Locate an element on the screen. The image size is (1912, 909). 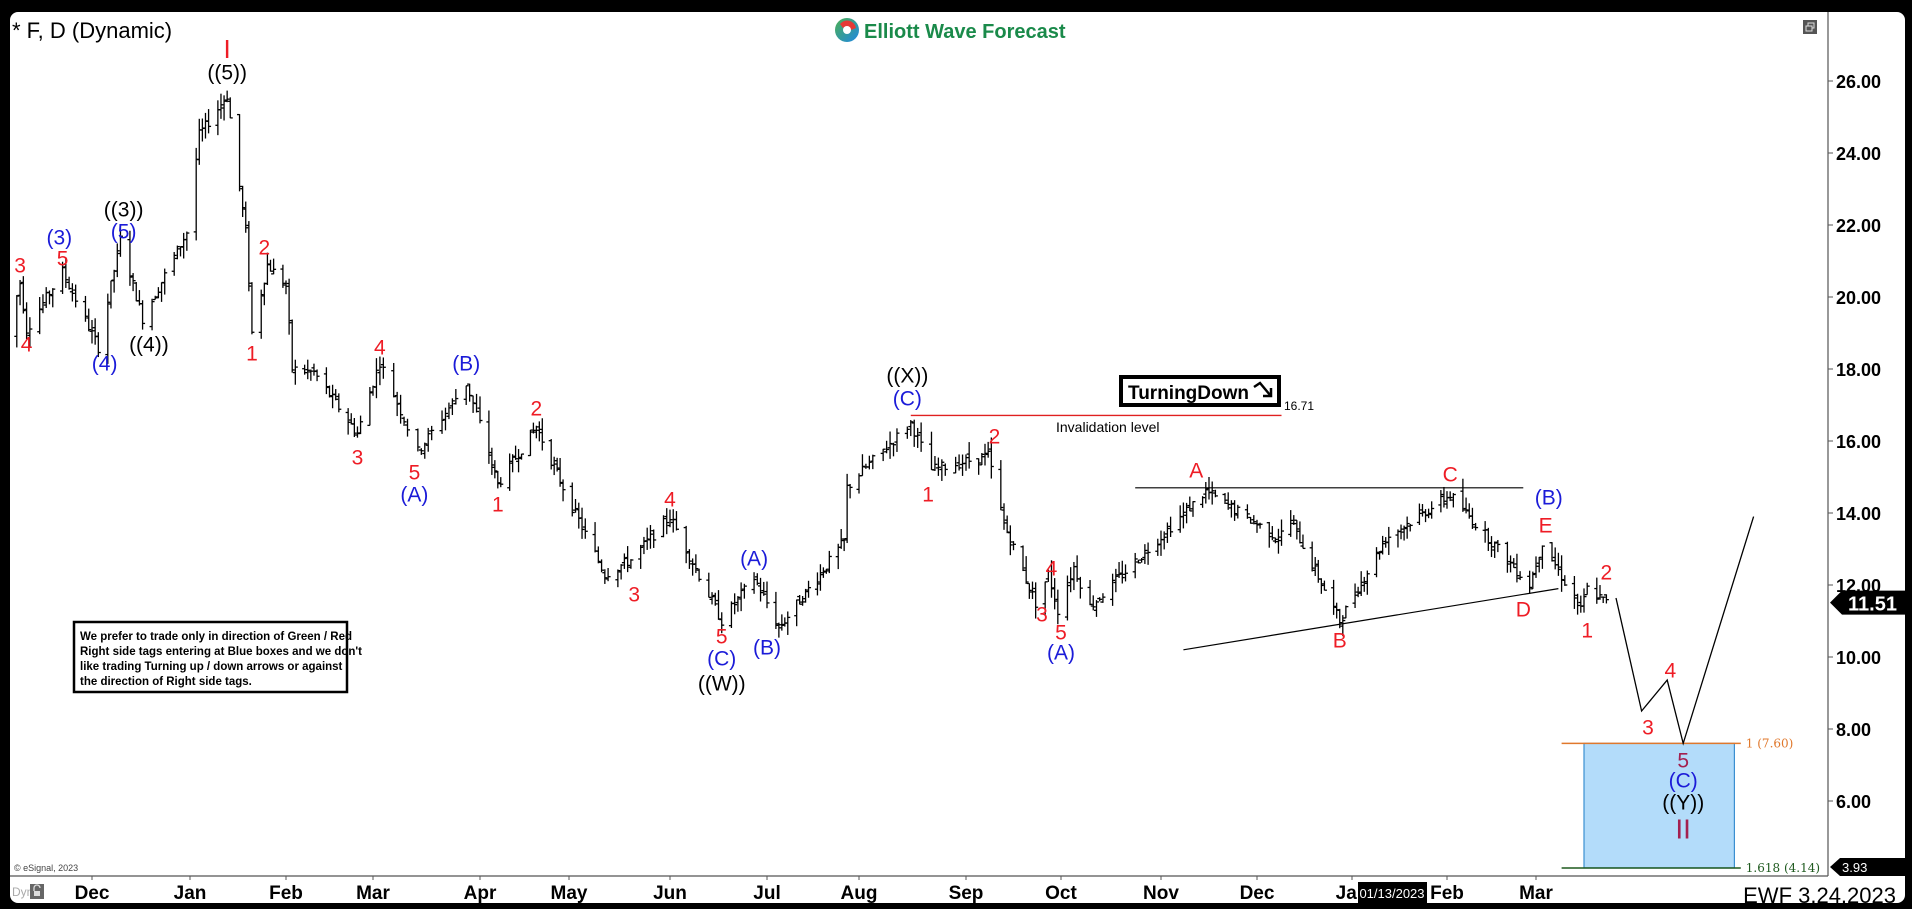
window-restore-icon is located at coordinates (1810, 27).